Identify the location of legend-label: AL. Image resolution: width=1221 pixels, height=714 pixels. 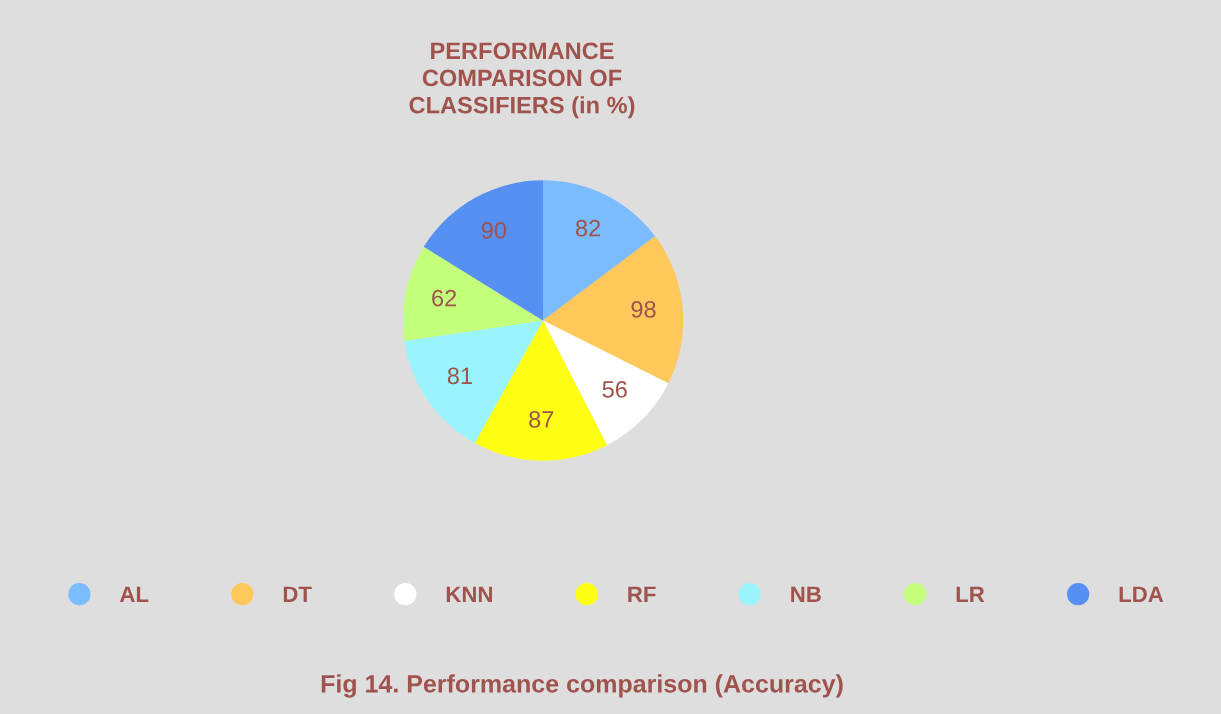
(134, 594).